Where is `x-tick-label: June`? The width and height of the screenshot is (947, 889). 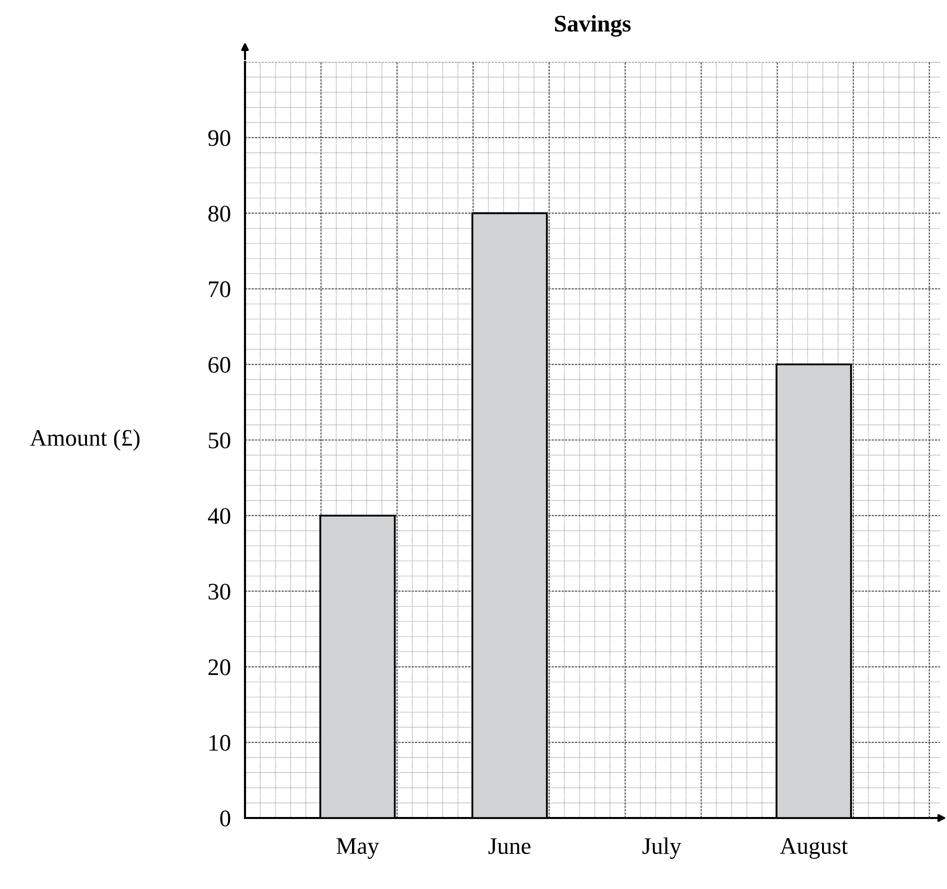
x-tick-label: June is located at coordinates (509, 846).